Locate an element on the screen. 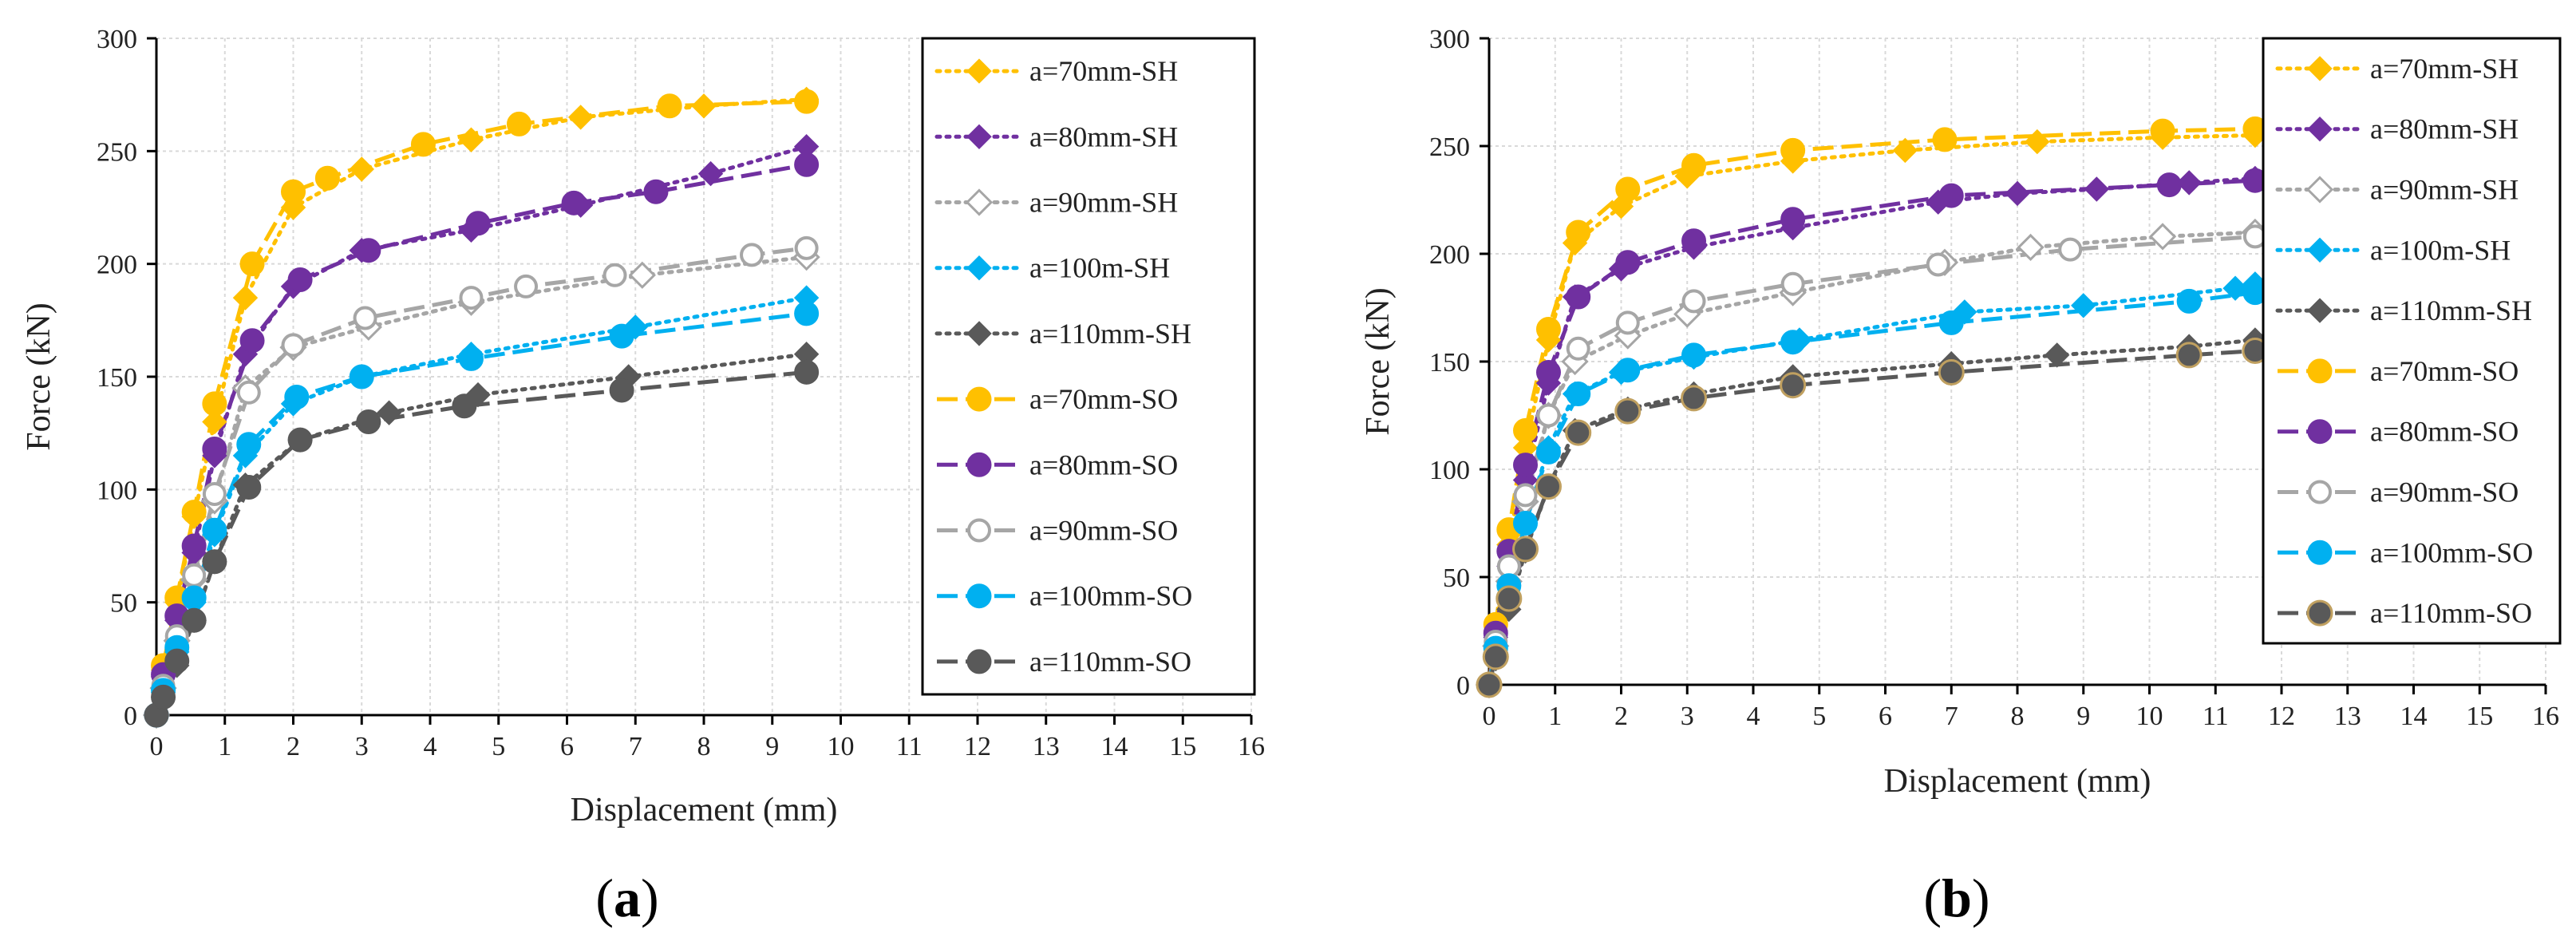  y-tick-label: 0 is located at coordinates (1463, 686).